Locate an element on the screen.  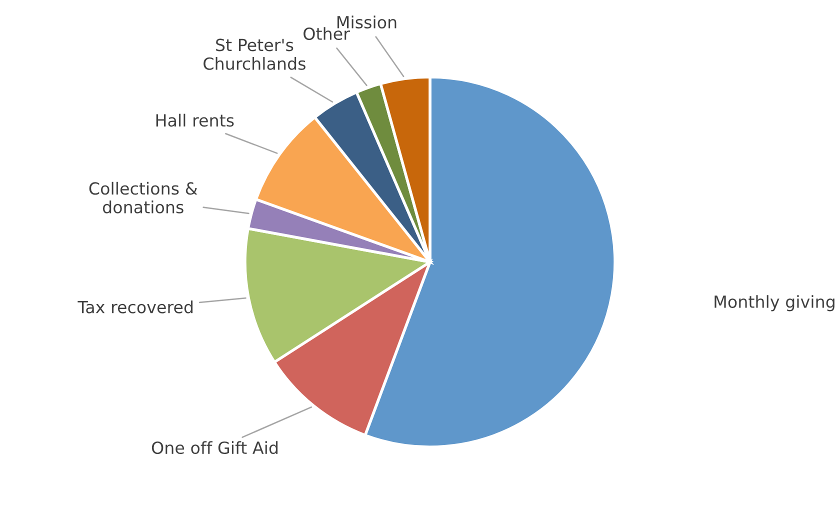
slice-label: Other is located at coordinates (327, 33).